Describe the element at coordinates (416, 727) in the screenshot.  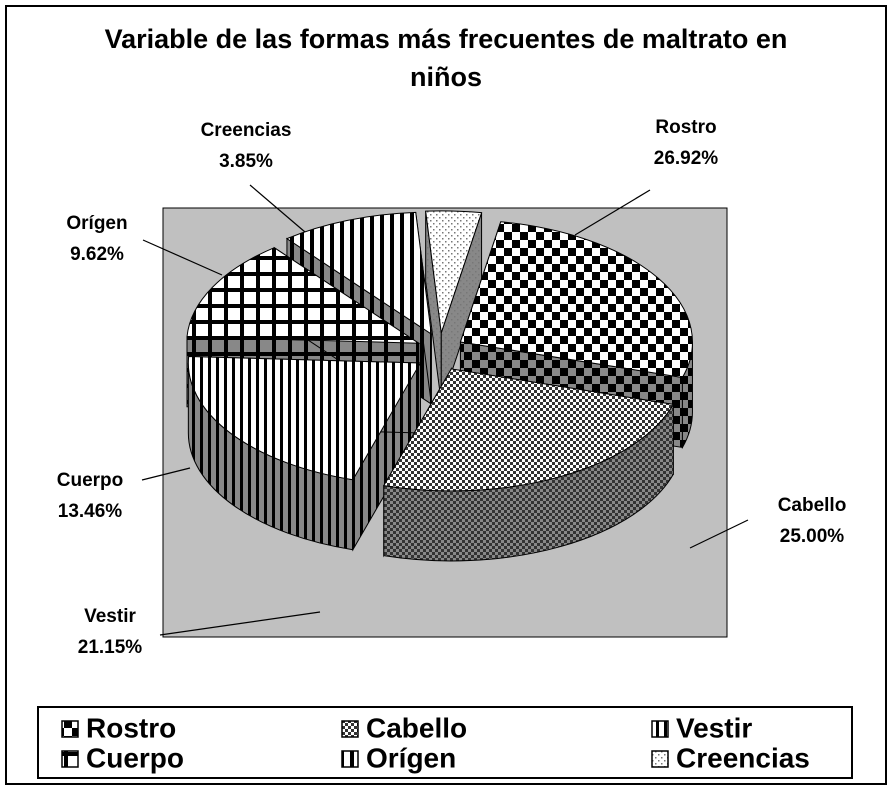
I see `legend-label: Cabello` at that location.